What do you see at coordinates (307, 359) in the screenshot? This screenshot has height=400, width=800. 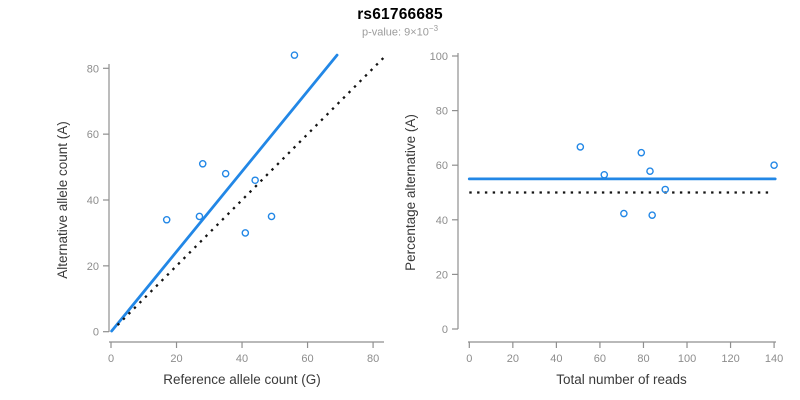 I see `left-x-tick-label: 60` at bounding box center [307, 359].